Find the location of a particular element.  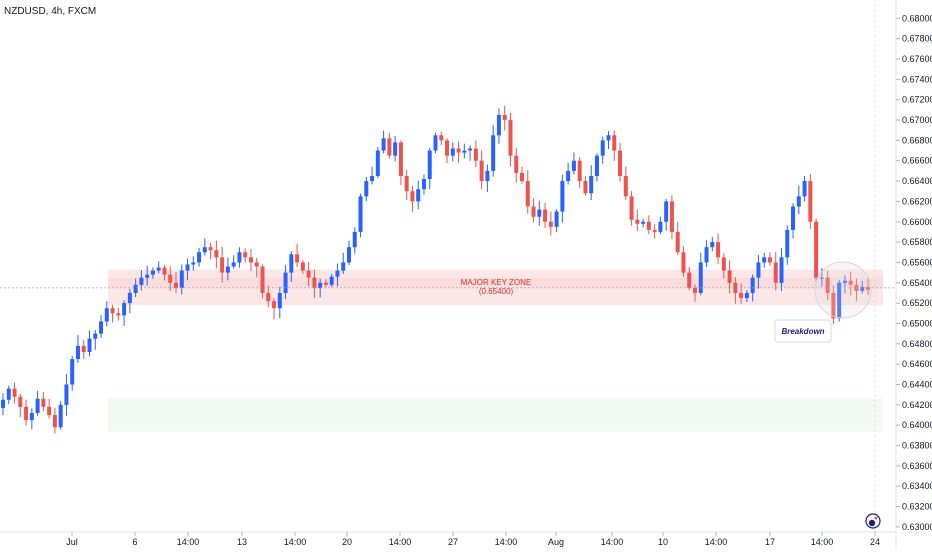

time-tick-label: 10 is located at coordinates (663, 542).